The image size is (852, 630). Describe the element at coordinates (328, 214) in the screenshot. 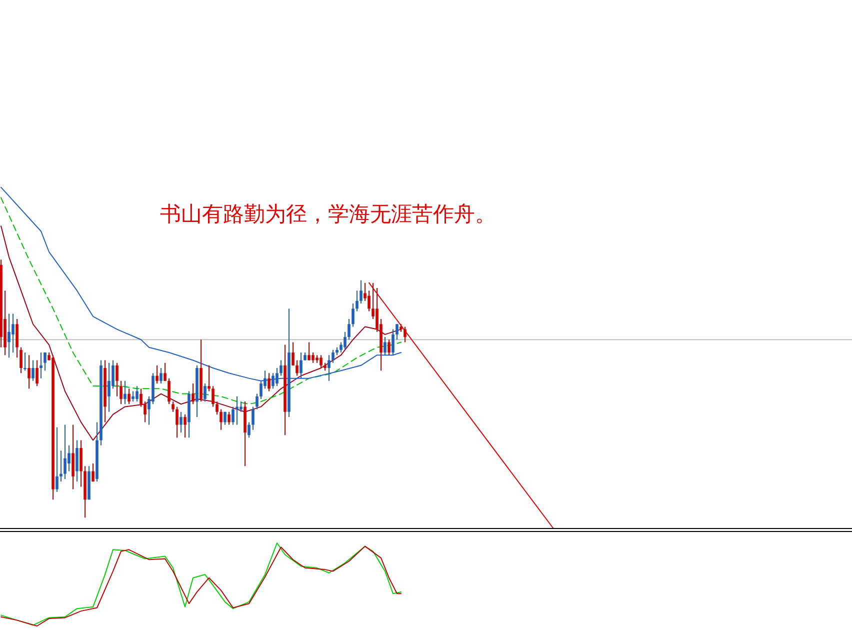

I see `annotation: 书山有路勤为径，学海无涯苦作舟。` at that location.